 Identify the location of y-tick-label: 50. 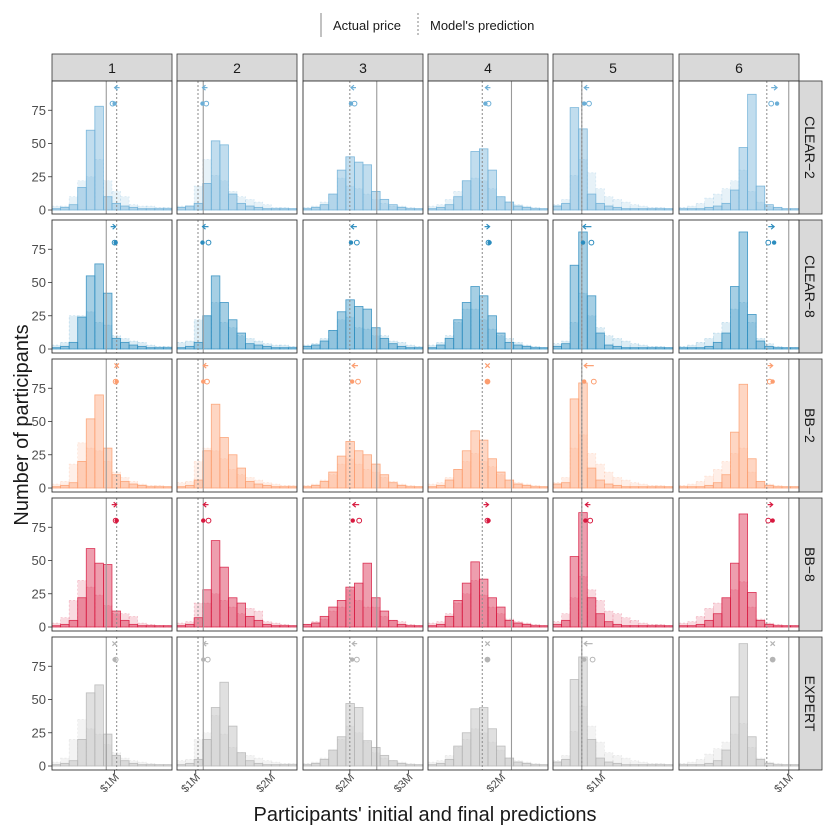
(39, 421).